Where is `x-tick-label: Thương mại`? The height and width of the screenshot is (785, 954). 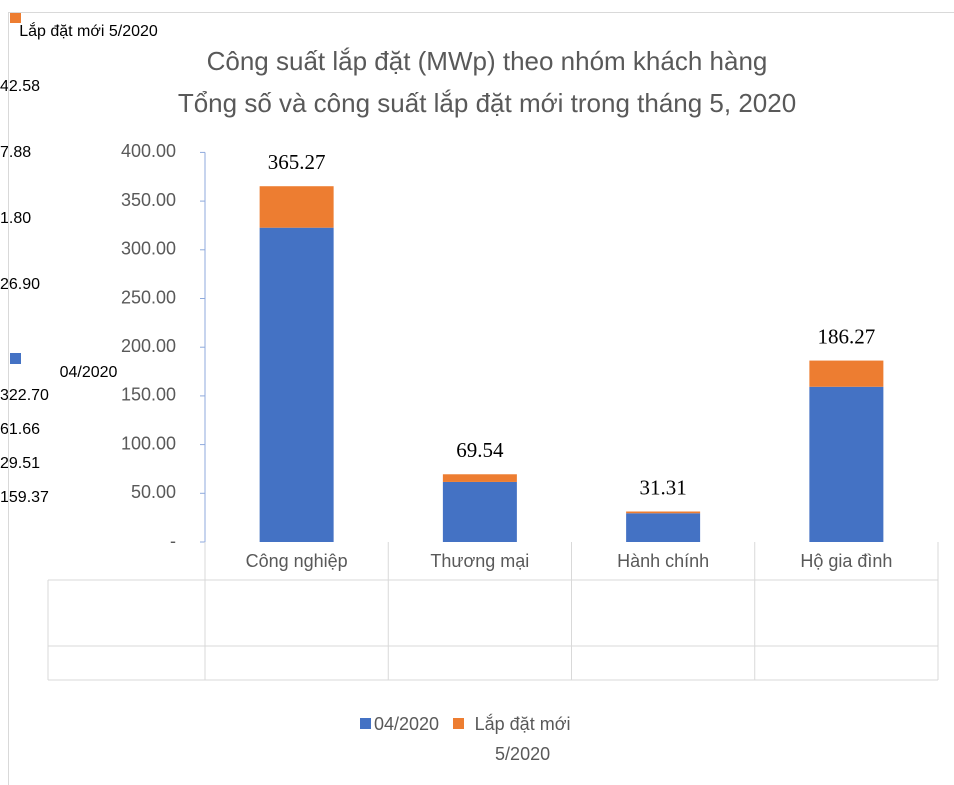 x-tick-label: Thương mại is located at coordinates (479, 561).